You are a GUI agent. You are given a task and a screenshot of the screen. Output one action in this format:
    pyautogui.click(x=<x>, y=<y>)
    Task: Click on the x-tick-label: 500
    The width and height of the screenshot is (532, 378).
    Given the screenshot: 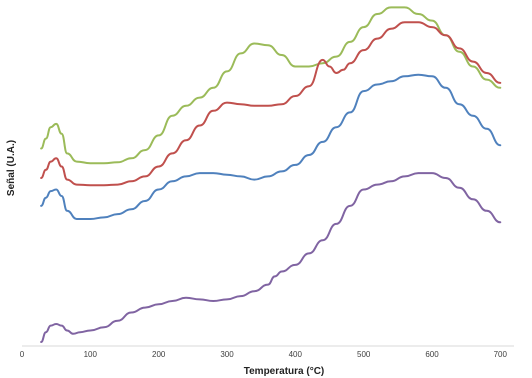 What is the action you would take?
    pyautogui.click(x=364, y=354)
    